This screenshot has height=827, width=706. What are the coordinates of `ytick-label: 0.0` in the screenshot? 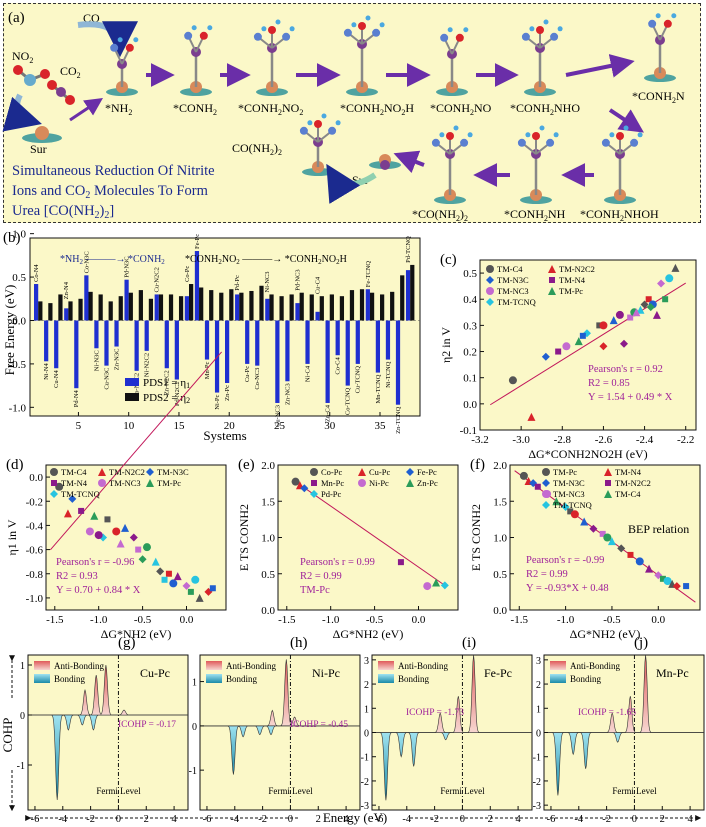 It's located at (19, 321).